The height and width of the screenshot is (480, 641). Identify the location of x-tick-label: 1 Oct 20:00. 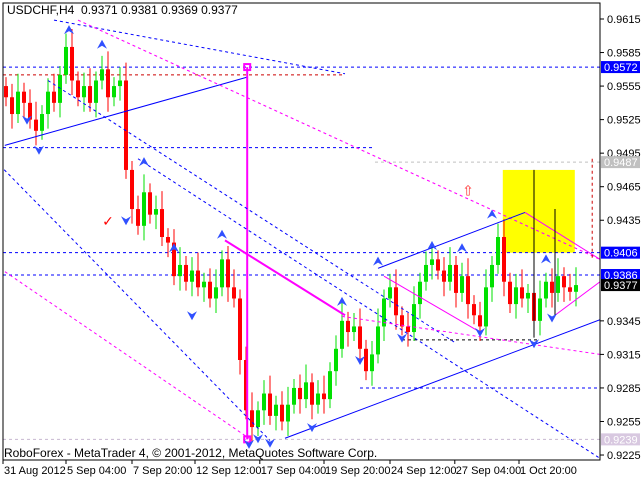
(548, 471).